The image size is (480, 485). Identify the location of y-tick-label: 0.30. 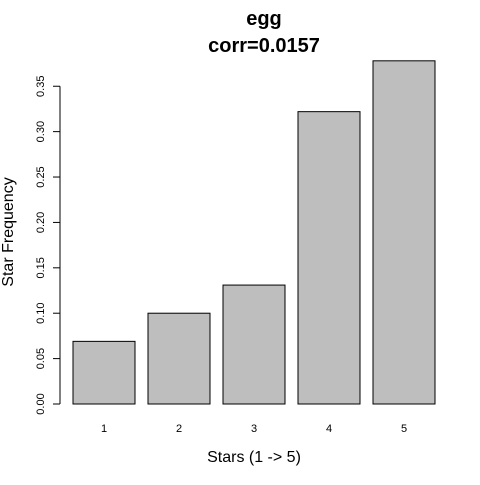
(41, 131).